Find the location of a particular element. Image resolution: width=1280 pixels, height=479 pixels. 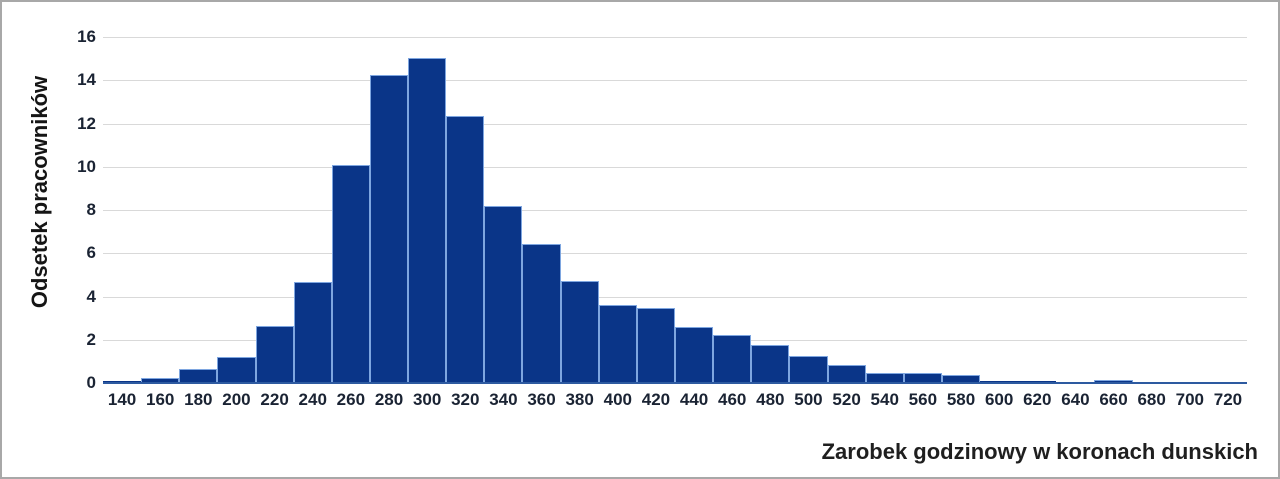

x-tick-label-680: 680 is located at coordinates (1151, 399).